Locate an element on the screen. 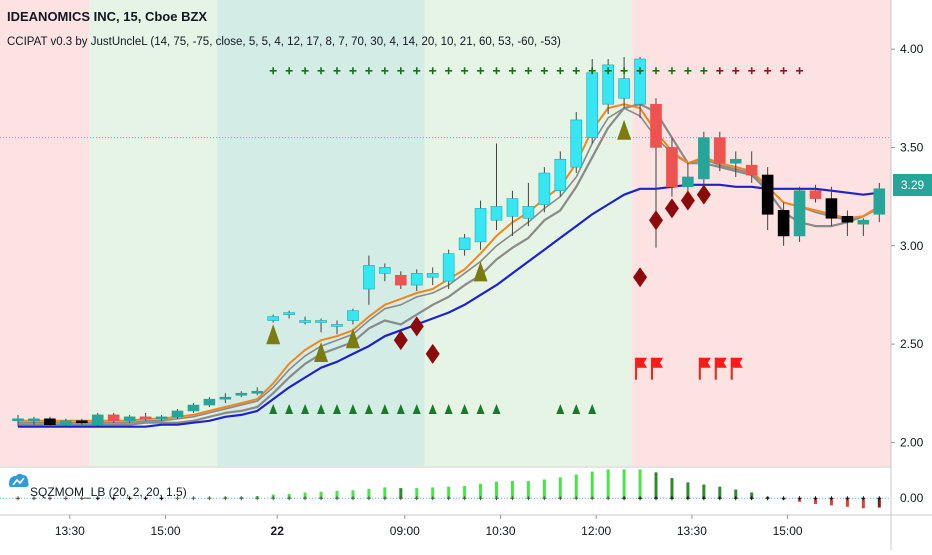 Image resolution: width=932 pixels, height=555 pixels. tradingview-logo is located at coordinates (19, 480).